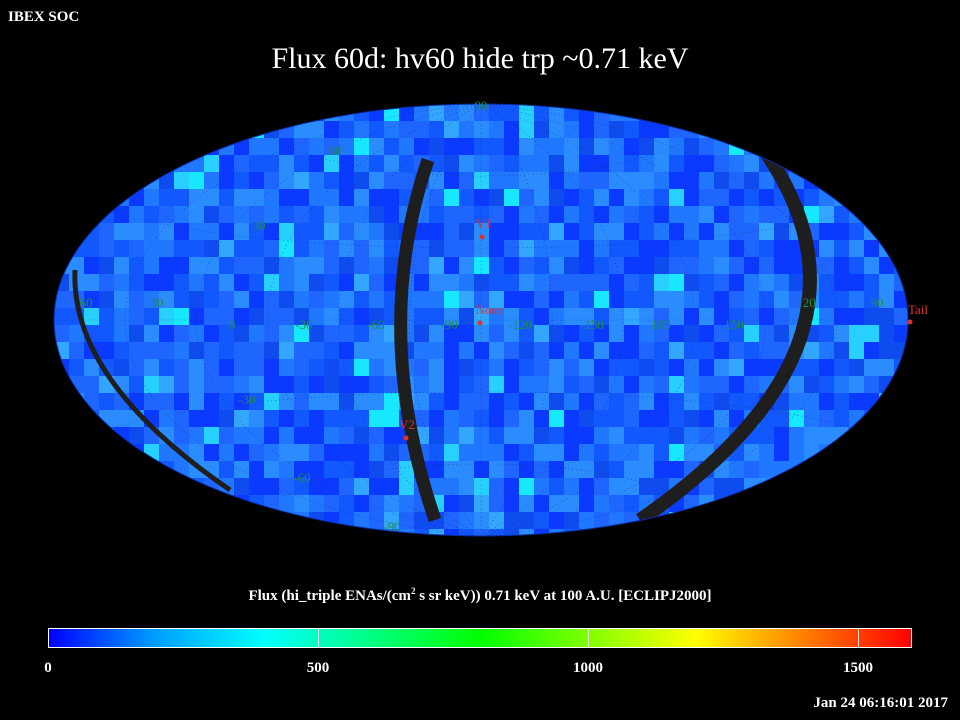 This screenshot has width=960, height=720. What do you see at coordinates (482, 237) in the screenshot?
I see `marker-v1-dot` at bounding box center [482, 237].